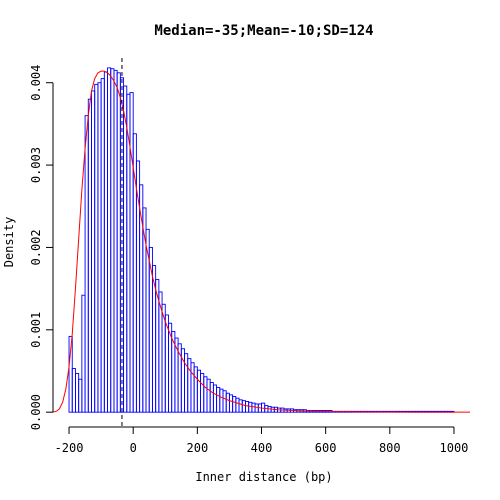  I want to click on y-axis: 0.000 0.001 0.002 0.003 0.004, so click(41, 247).